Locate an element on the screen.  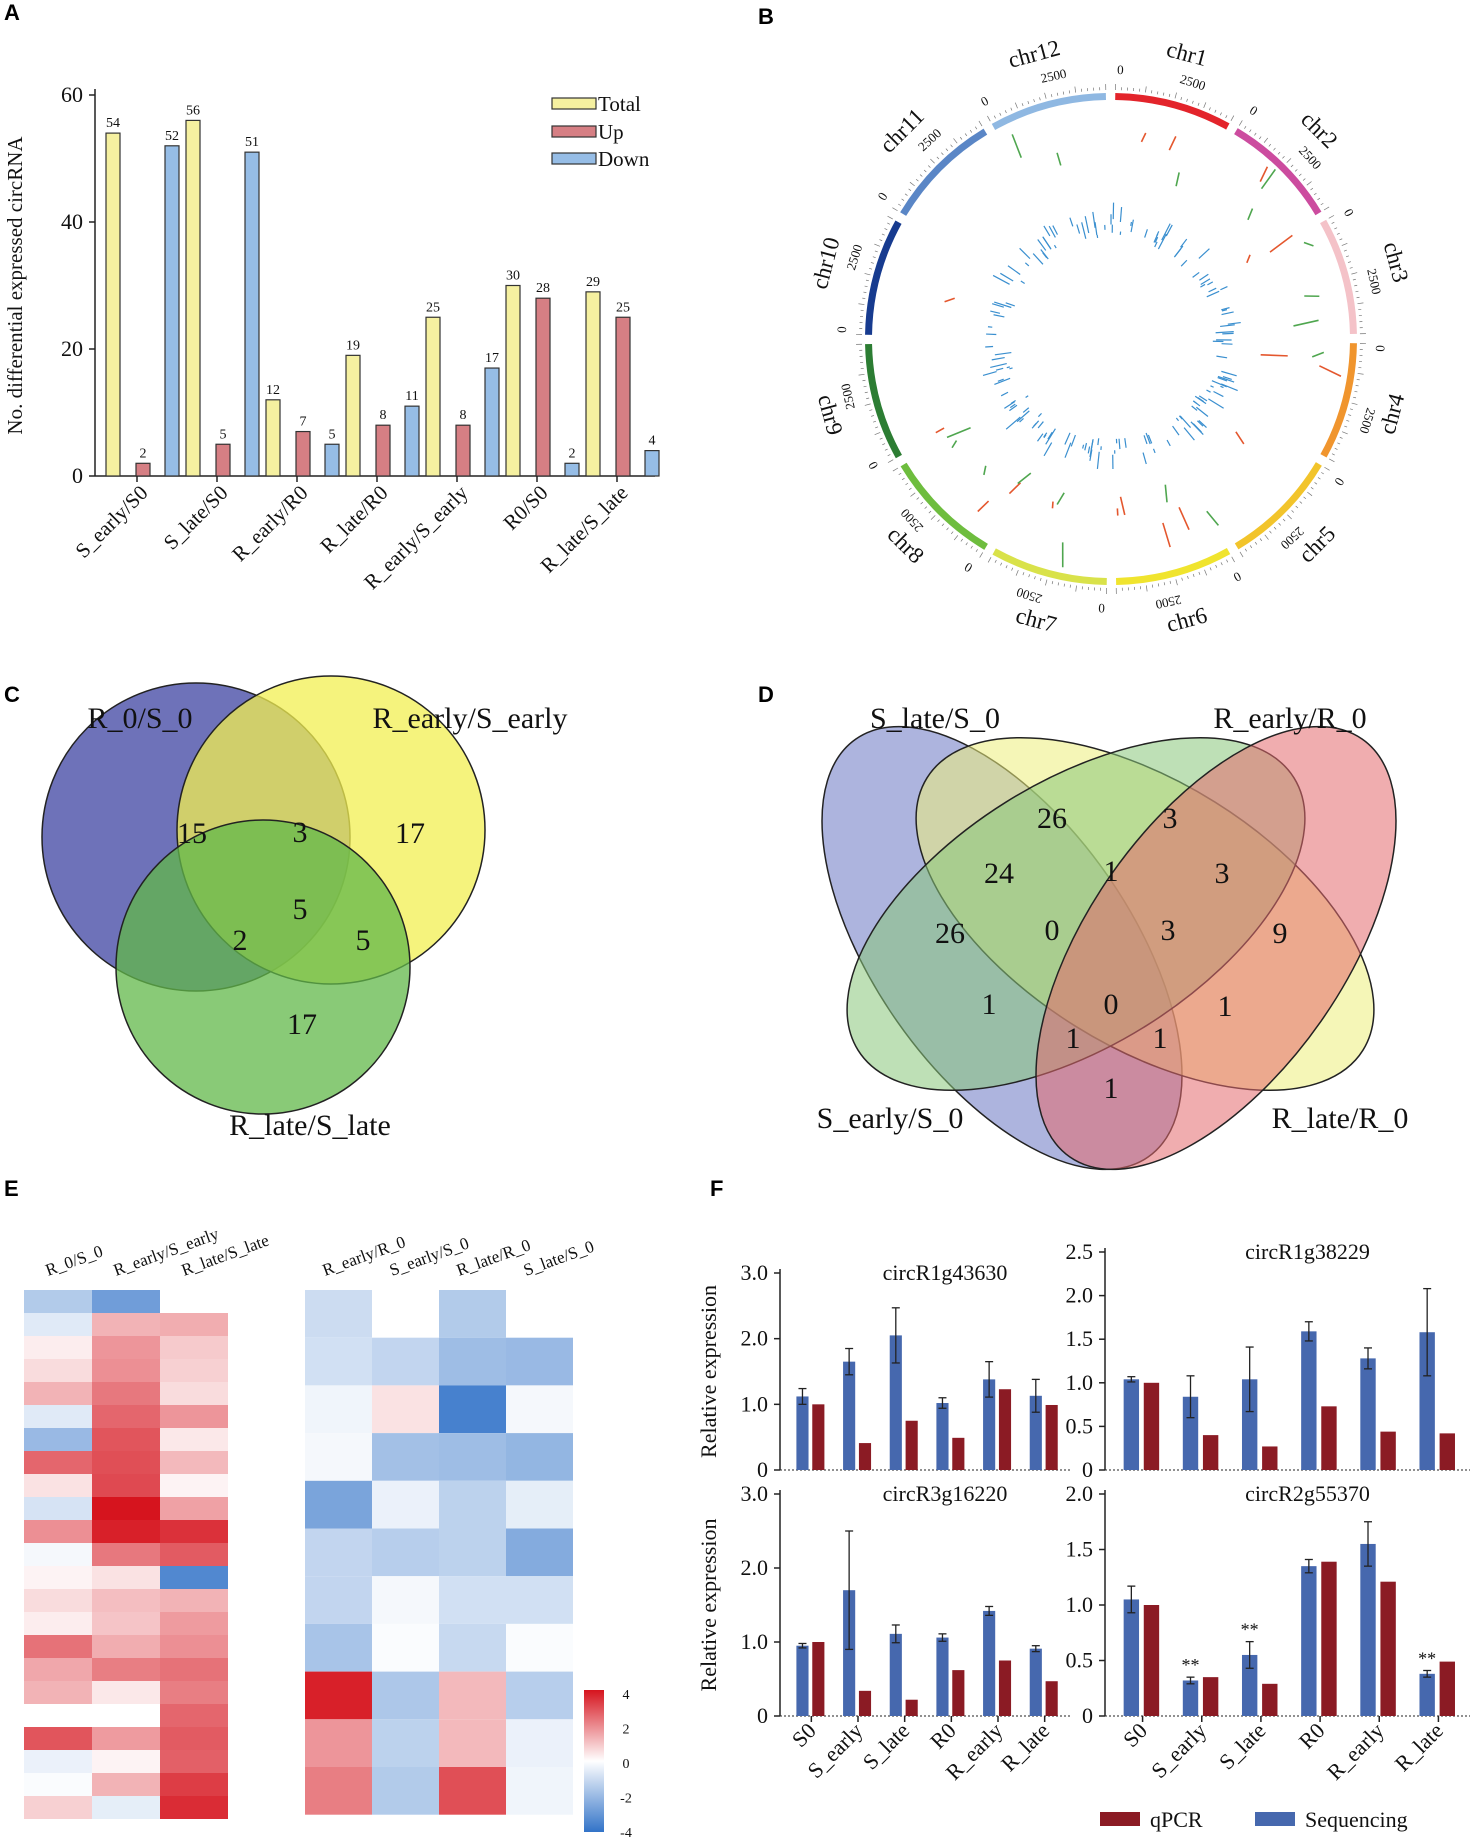
panel-e-label: E is located at coordinates (11, 1188).